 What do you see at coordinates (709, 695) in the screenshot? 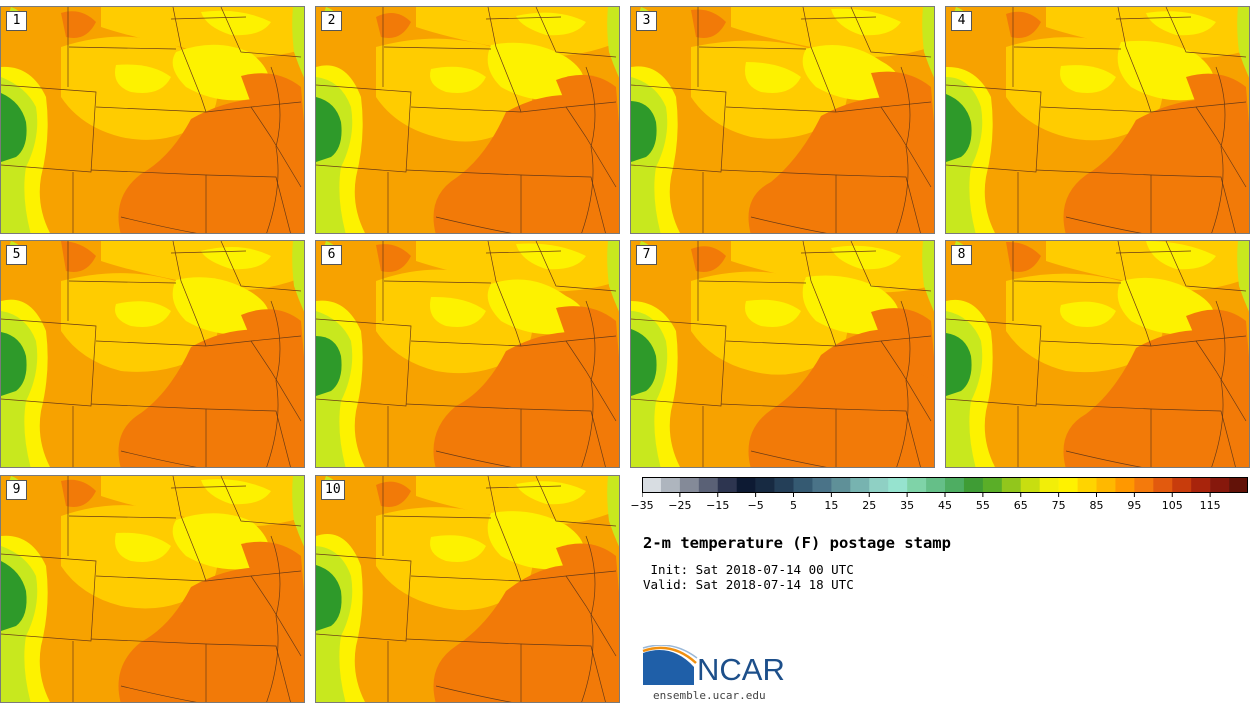
I see `website-url: ensemble.ucar.edu` at bounding box center [709, 695].